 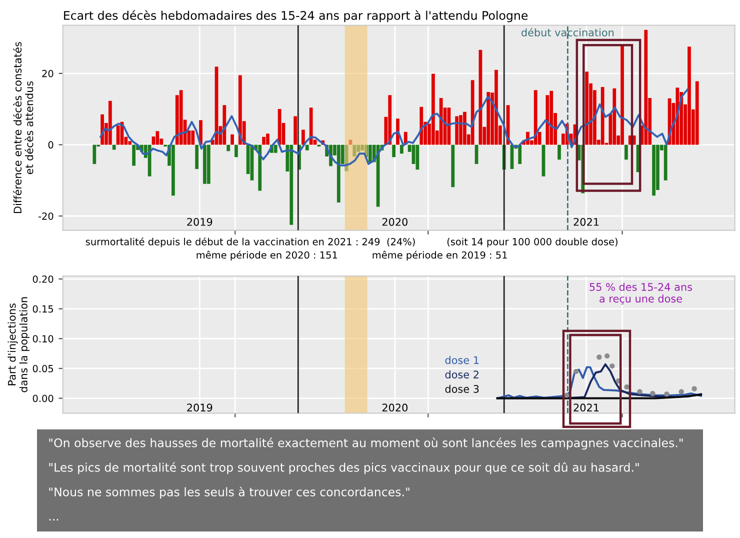 I want to click on y-tick-label: 0.20, so click(x=43, y=279).